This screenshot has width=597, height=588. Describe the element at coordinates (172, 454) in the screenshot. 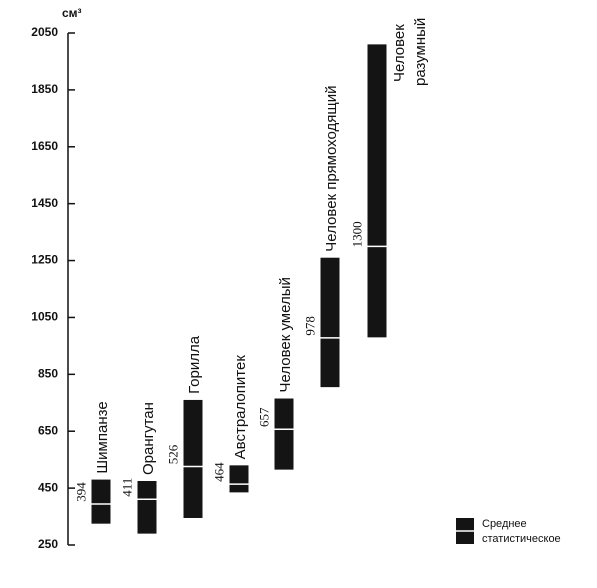

I see `mean-label: 526` at that location.